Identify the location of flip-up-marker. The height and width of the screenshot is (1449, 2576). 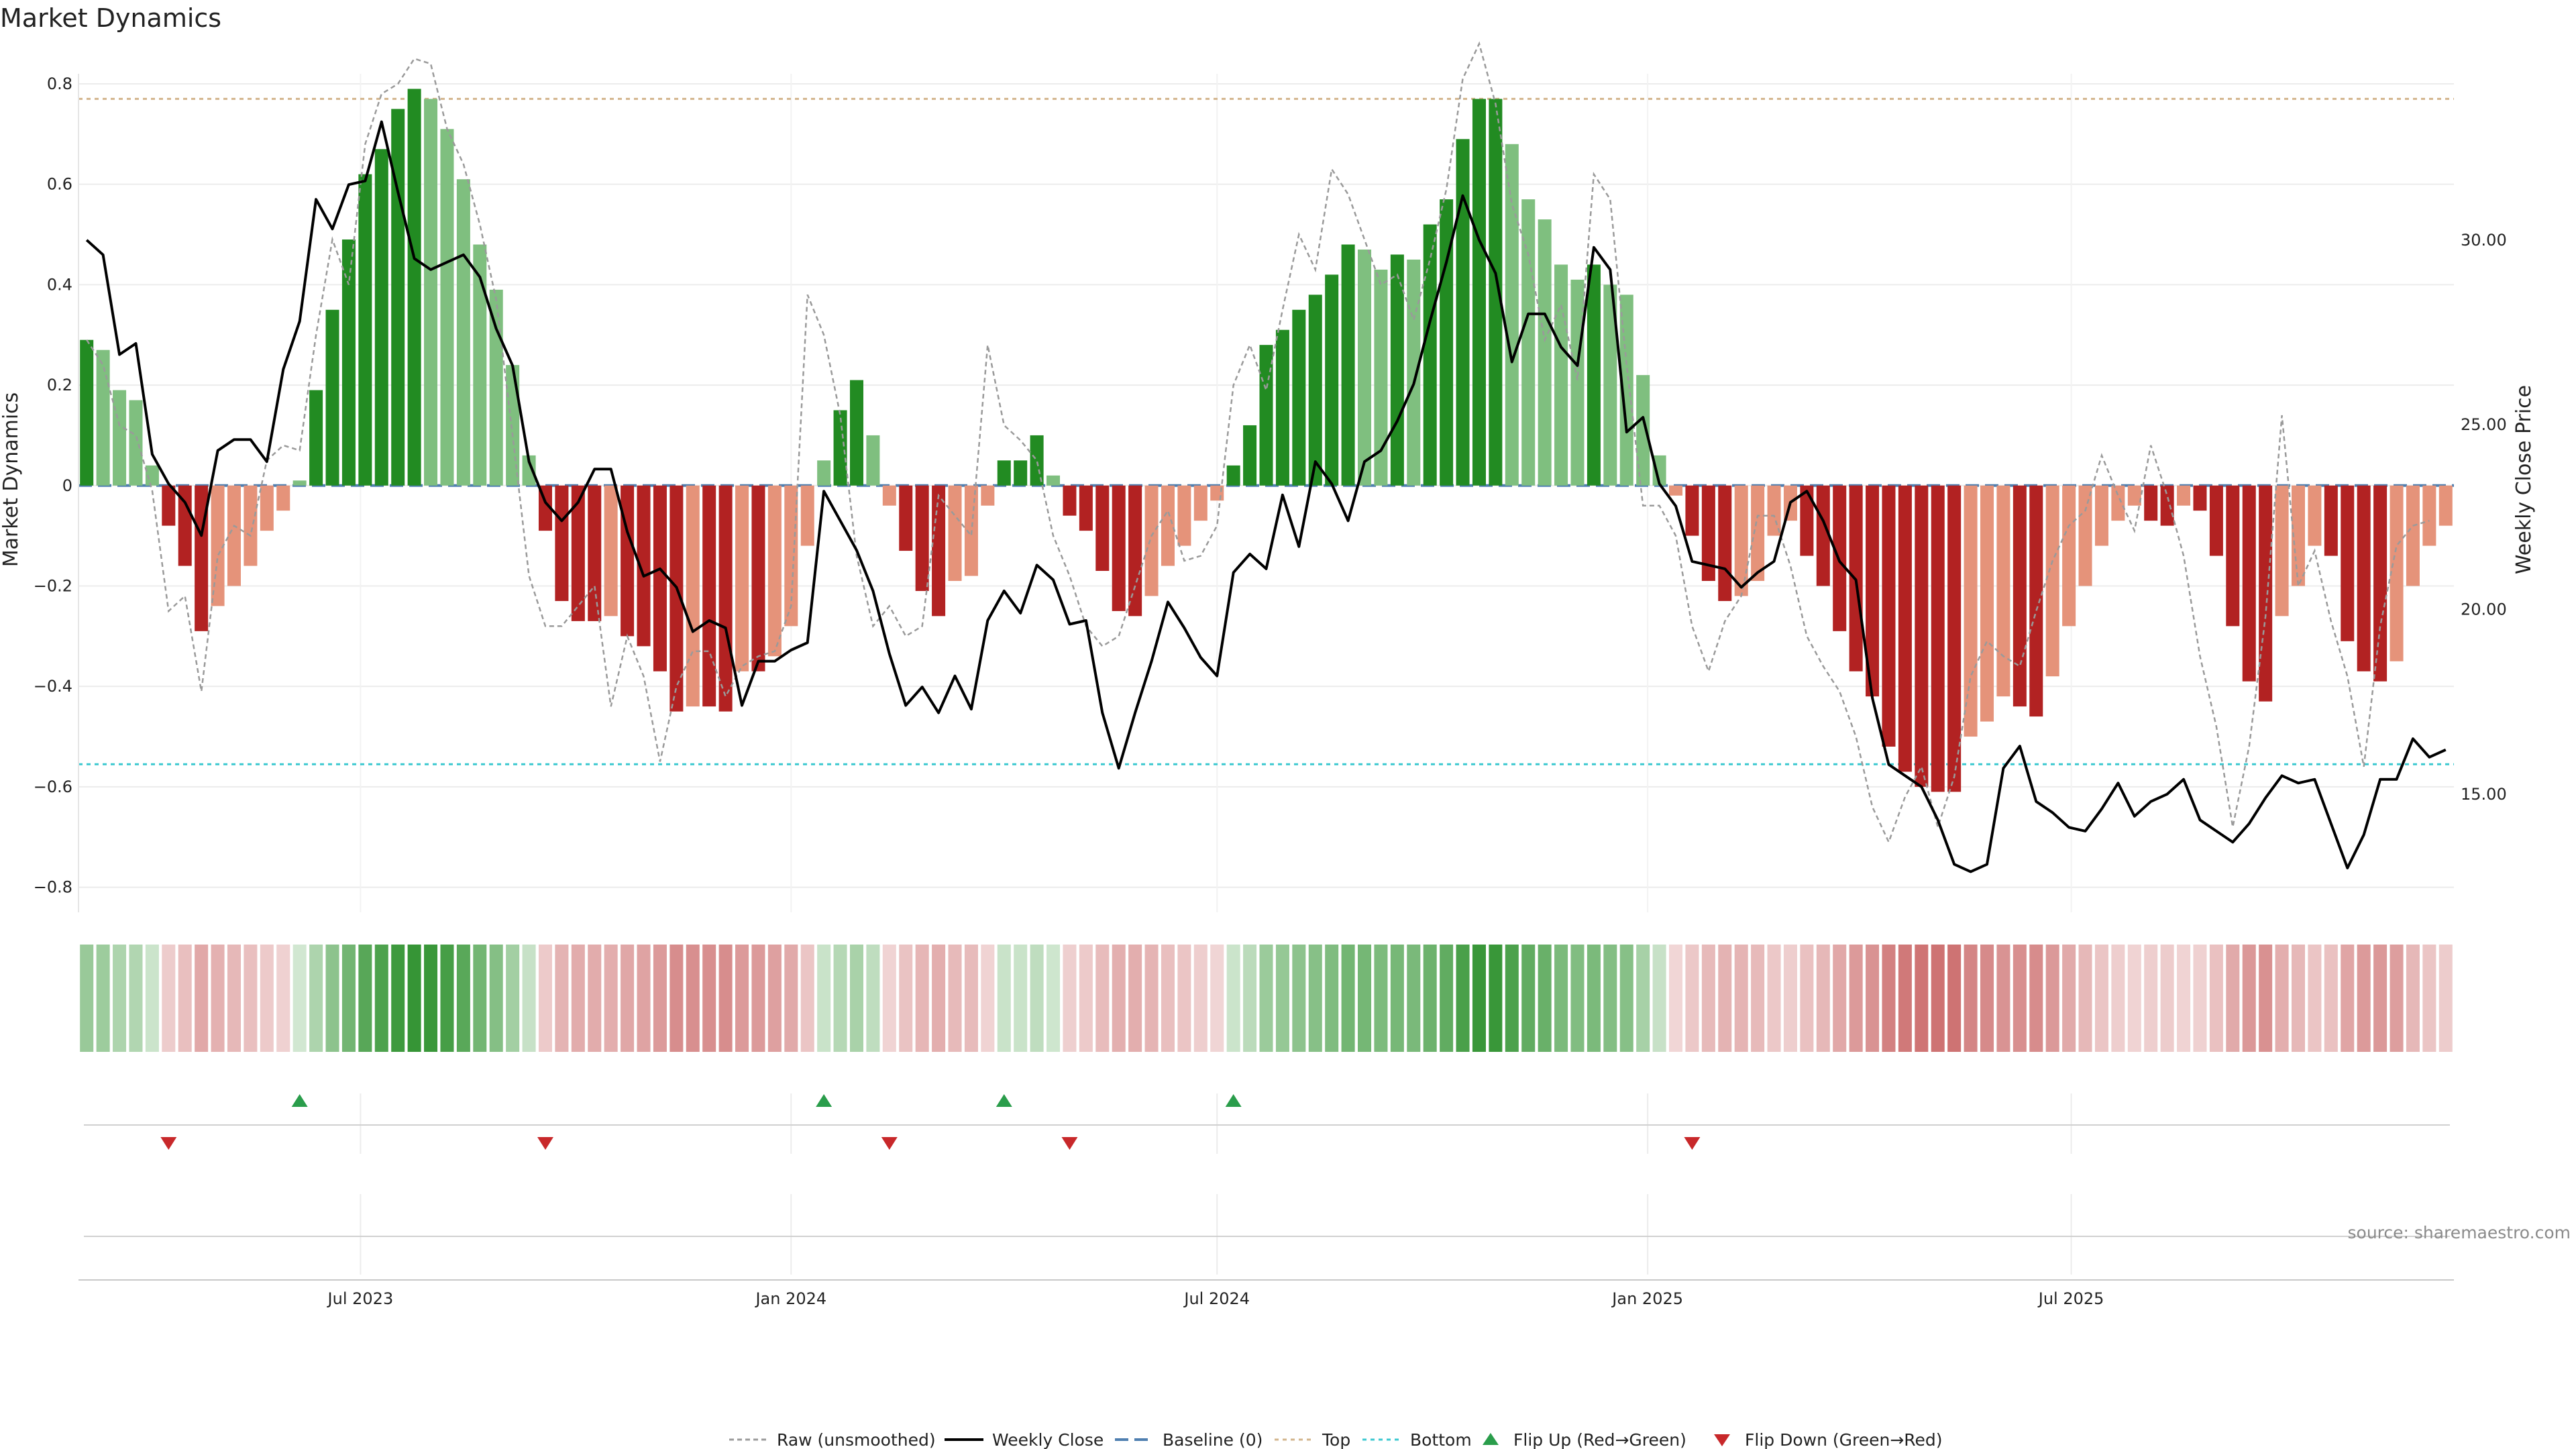
(1233, 1100).